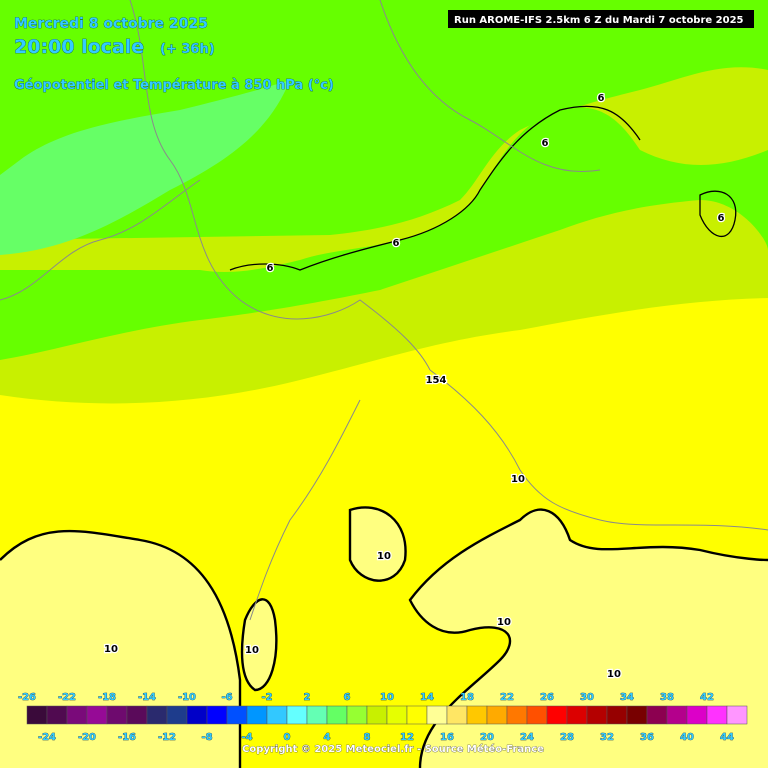  I want to click on legend-label: -18, so click(107, 697).